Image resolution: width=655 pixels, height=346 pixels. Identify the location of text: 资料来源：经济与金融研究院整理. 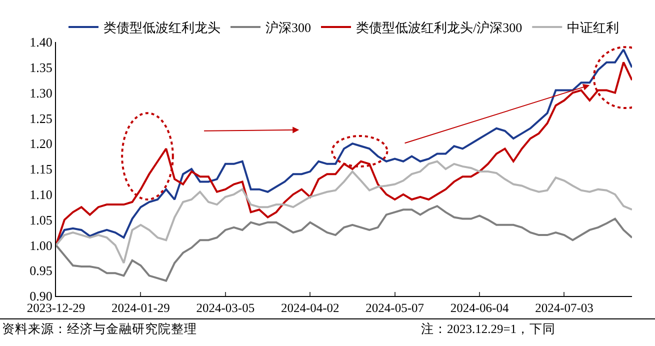
(99, 329).